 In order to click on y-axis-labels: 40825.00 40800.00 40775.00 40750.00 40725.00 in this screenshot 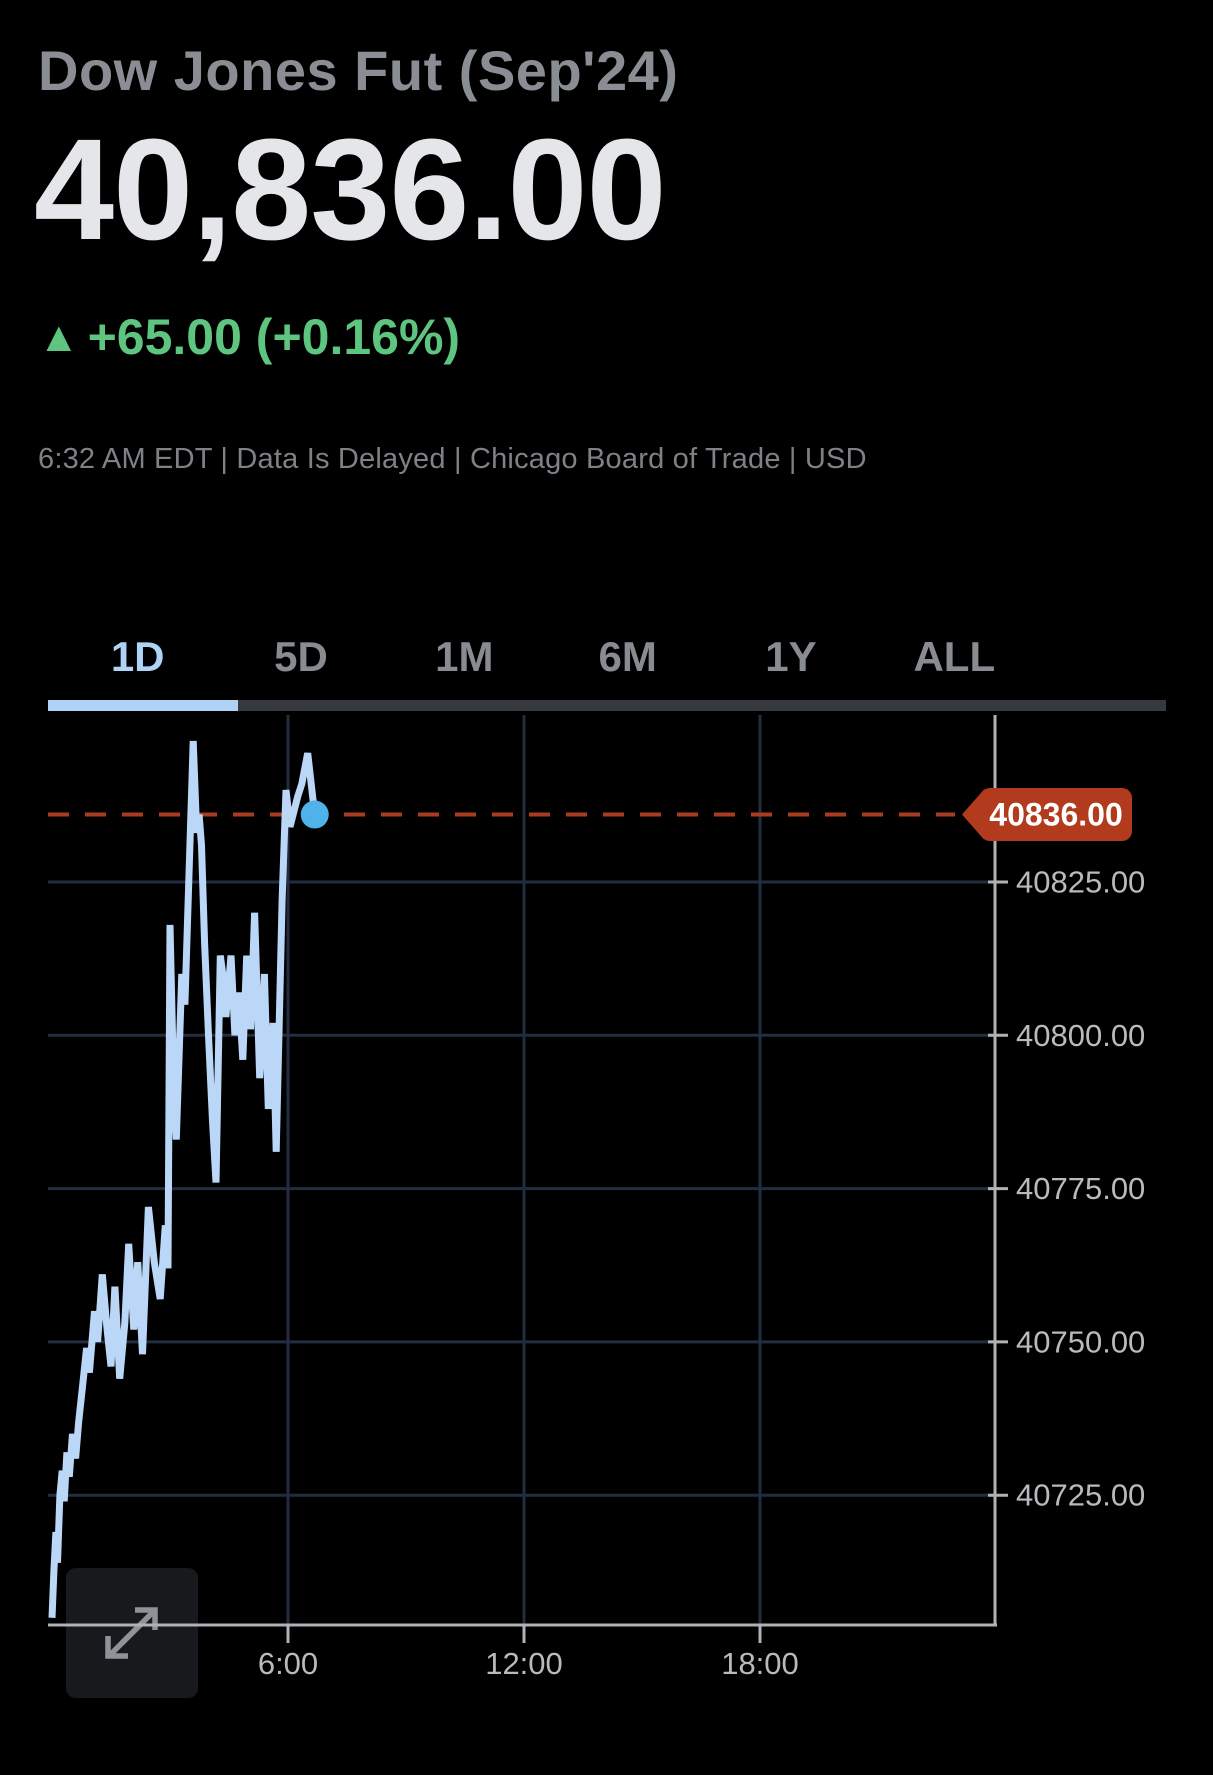, I will do `click(1066, 1189)`.